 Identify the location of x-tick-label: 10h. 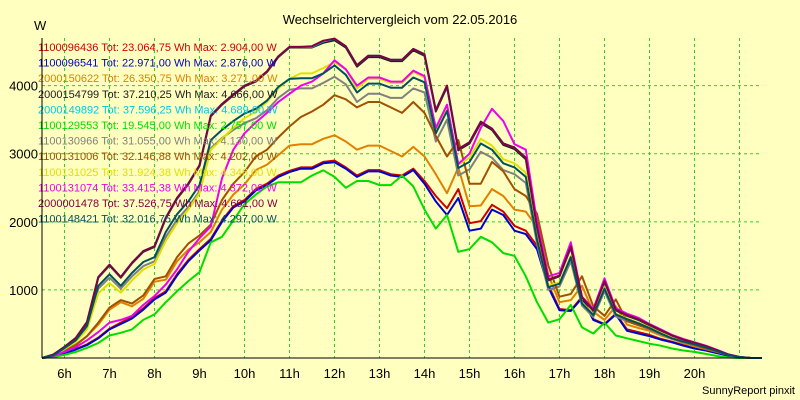
(245, 373).